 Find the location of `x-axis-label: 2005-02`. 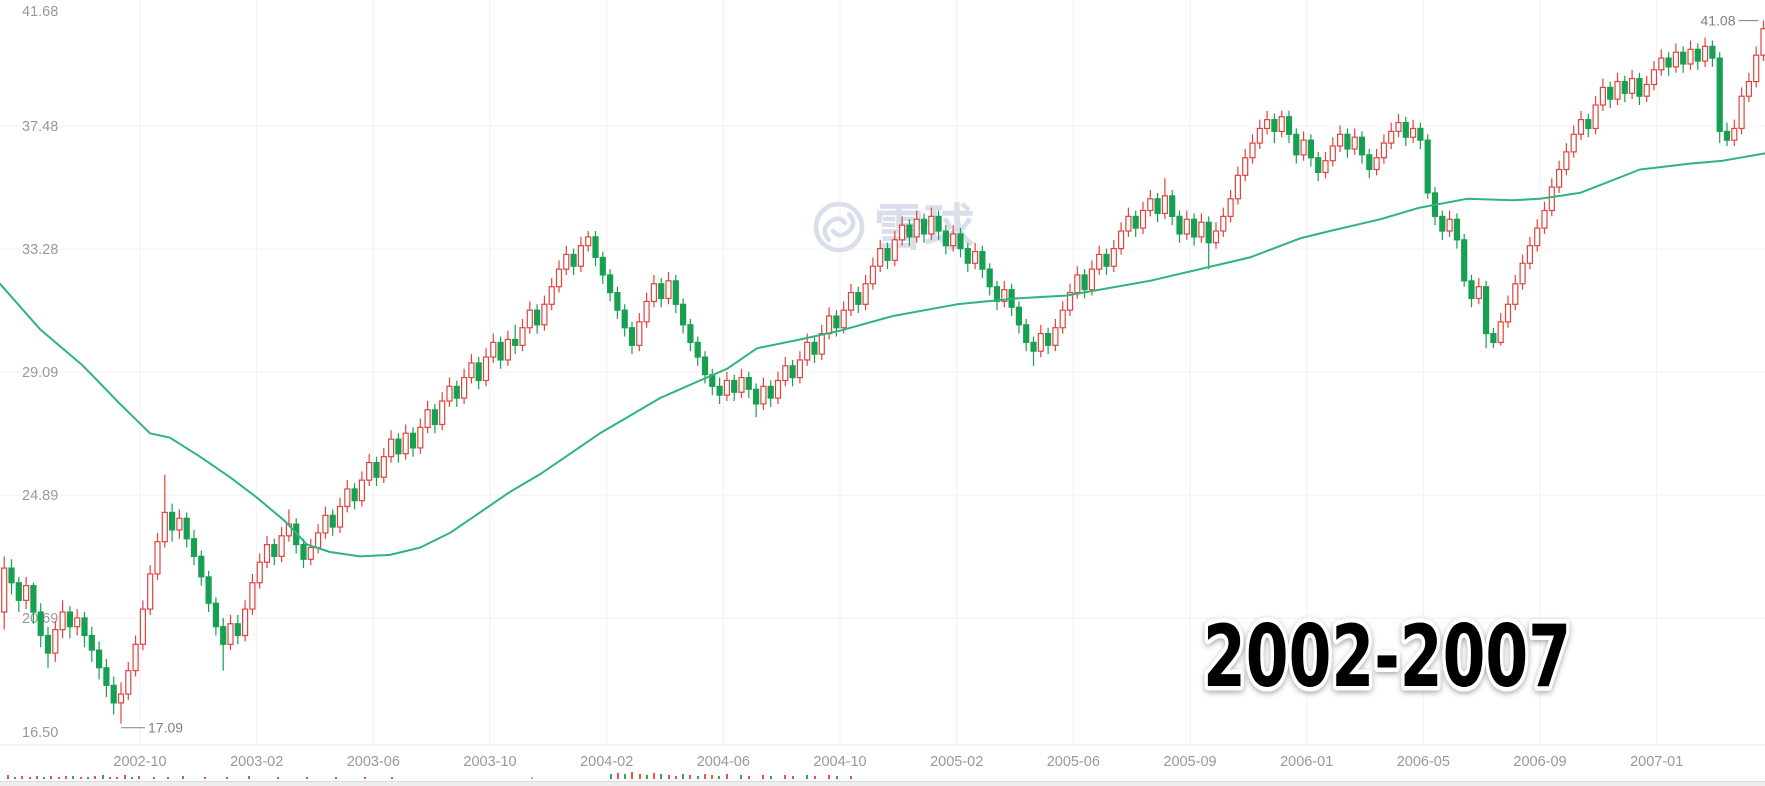

x-axis-label: 2005-02 is located at coordinates (956, 762).